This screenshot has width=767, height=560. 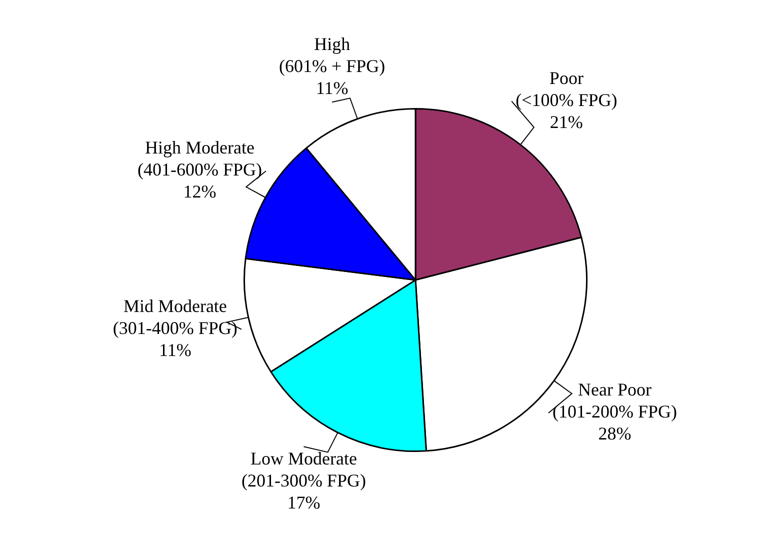 I want to click on data-label: 12%, so click(x=199, y=192).